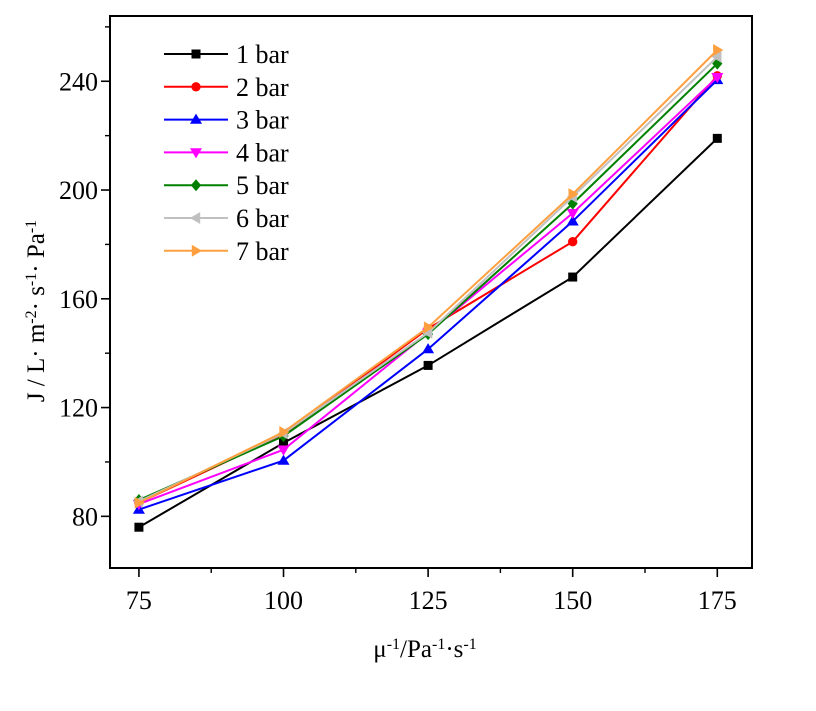 This screenshot has height=711, width=816. Describe the element at coordinates (85, 516) in the screenshot. I see `y-tick-label: 80` at that location.